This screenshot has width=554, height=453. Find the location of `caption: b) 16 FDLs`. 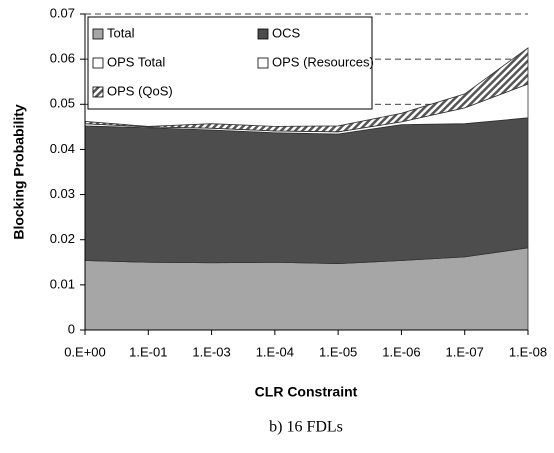

caption: b) 16 FDLs is located at coordinates (306, 427).